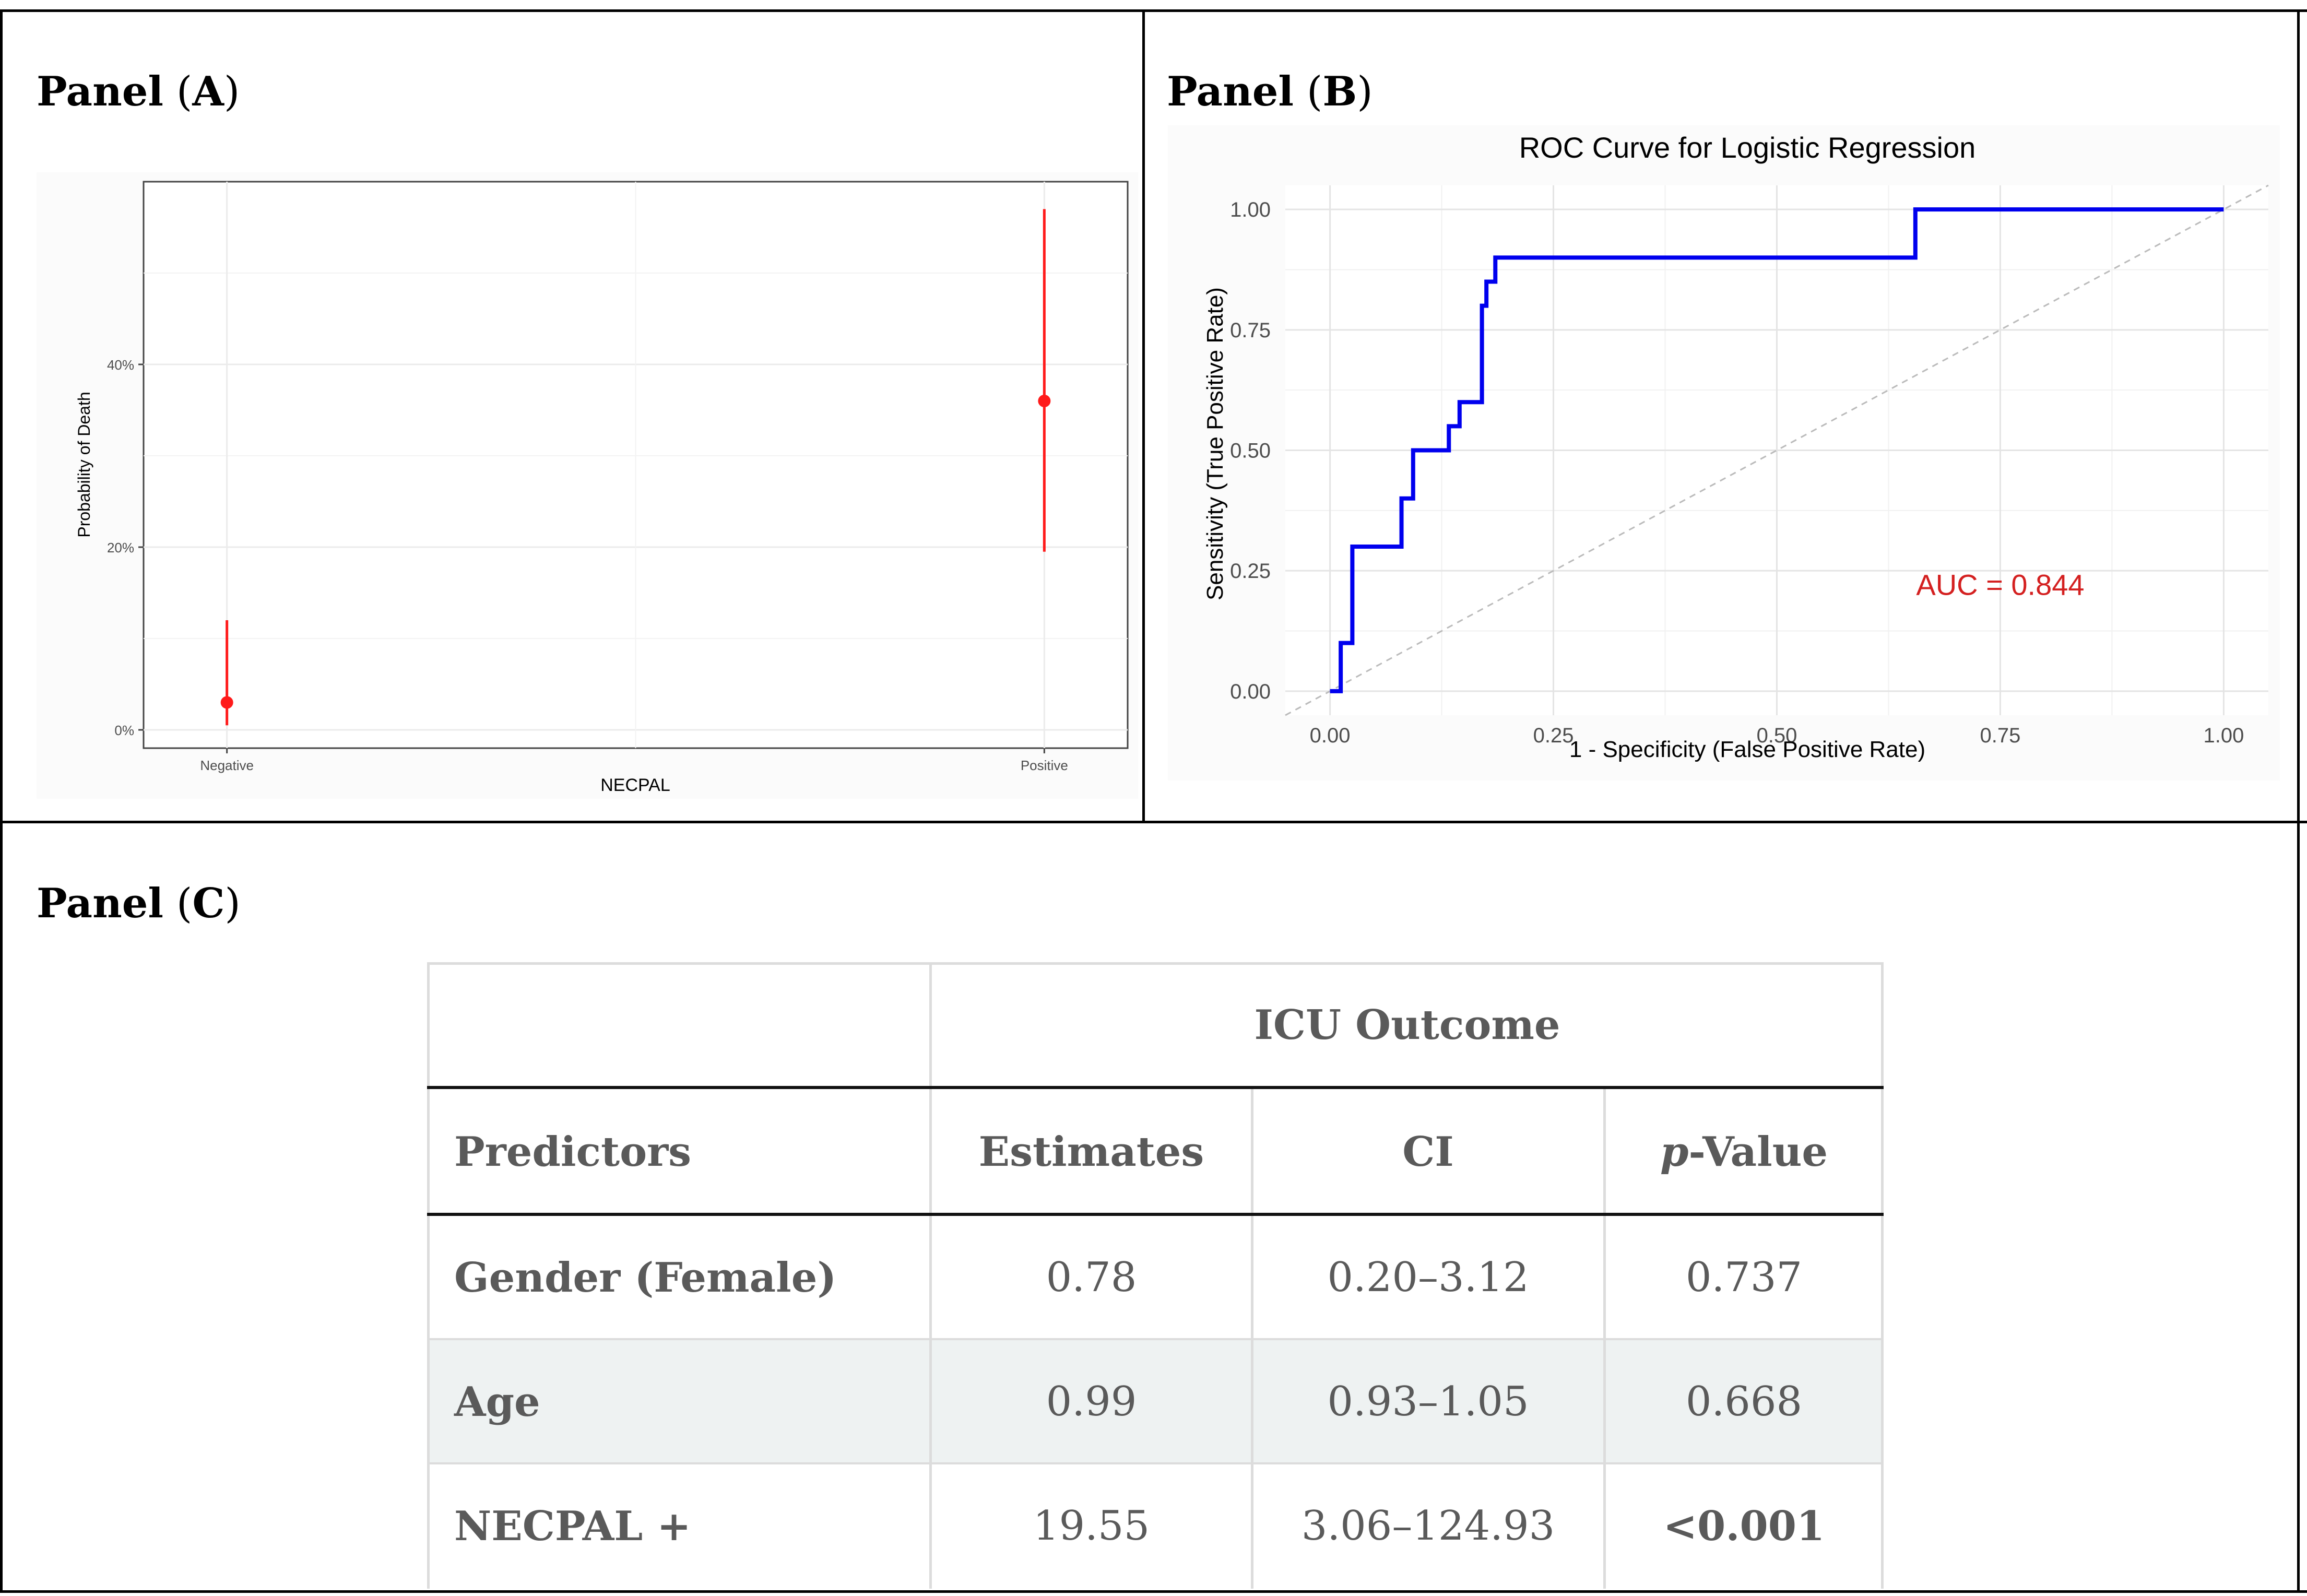 This screenshot has width=2307, height=1596. What do you see at coordinates (1215, 444) in the screenshot?
I see `panel-b-ylabel: Sensitivity (True Positive Rate)` at bounding box center [1215, 444].